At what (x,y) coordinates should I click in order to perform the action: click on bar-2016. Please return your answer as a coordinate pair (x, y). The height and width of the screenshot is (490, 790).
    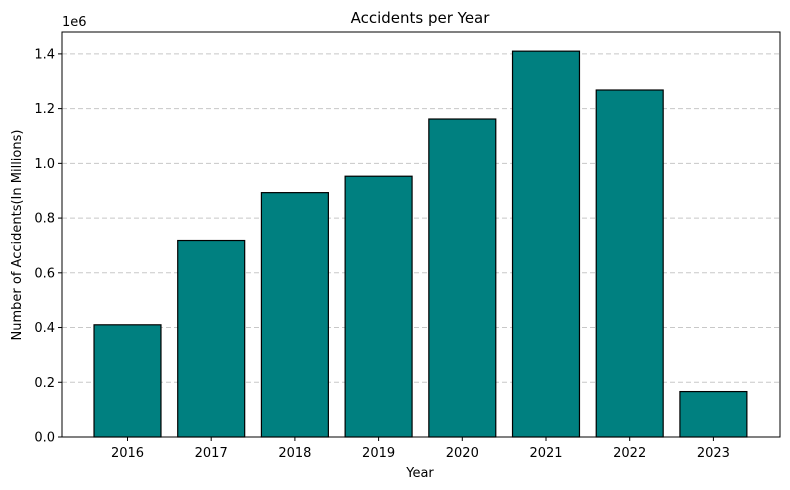
    Looking at the image, I should click on (127, 381).